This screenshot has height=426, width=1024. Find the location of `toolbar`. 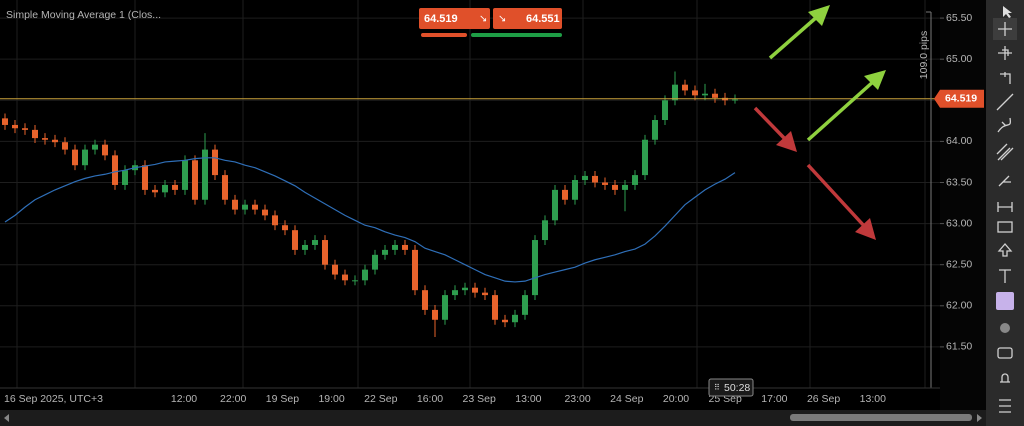

toolbar is located at coordinates (1005, 213).